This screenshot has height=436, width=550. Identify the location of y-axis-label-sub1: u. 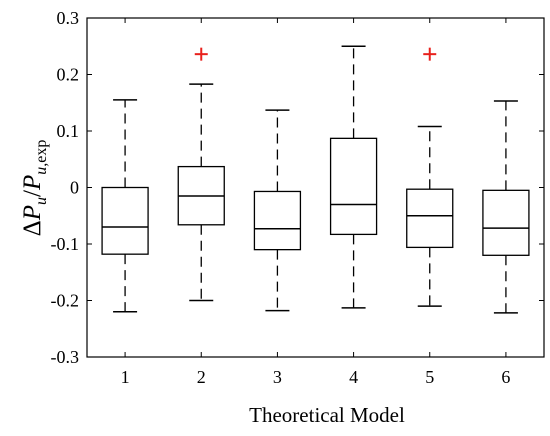
(41, 201).